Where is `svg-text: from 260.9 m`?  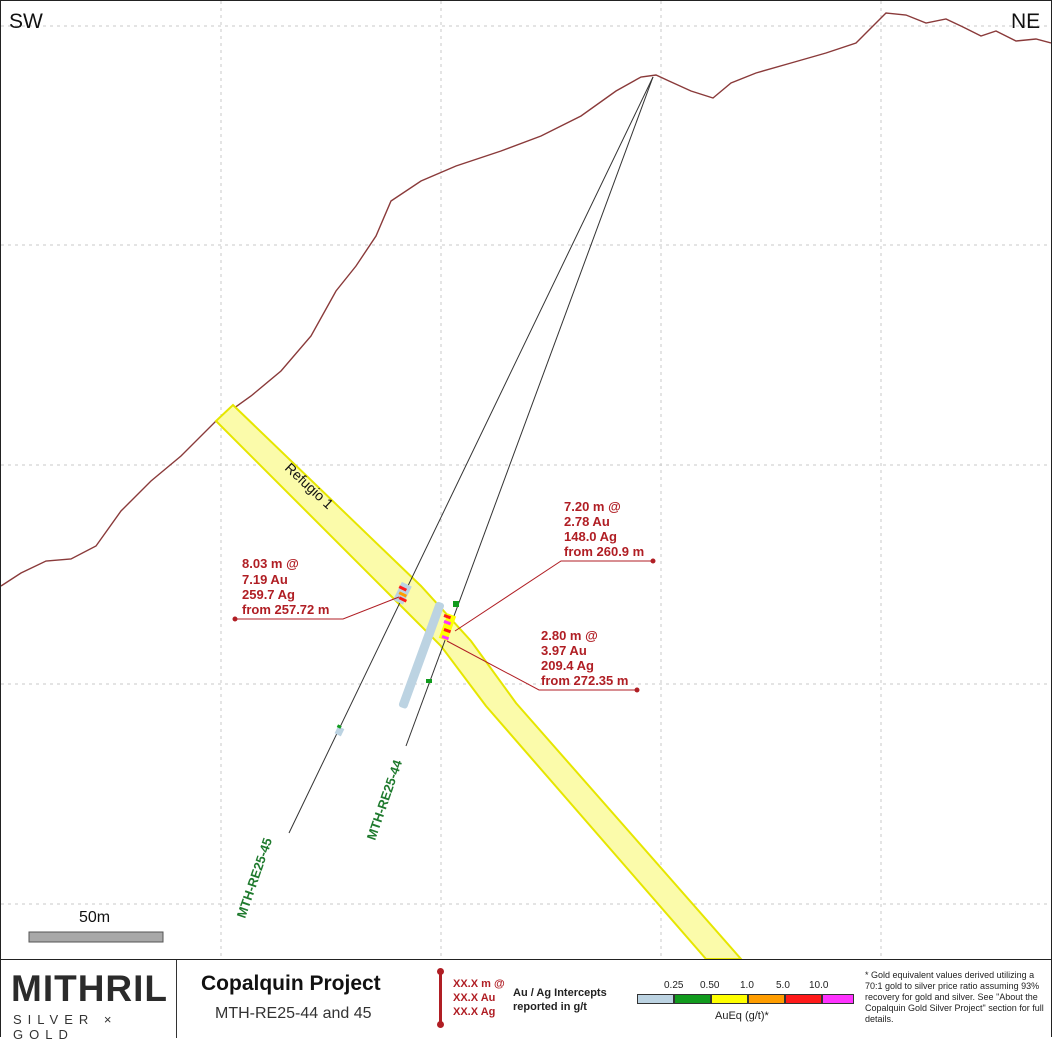 svg-text: from 260.9 m is located at coordinates (604, 551).